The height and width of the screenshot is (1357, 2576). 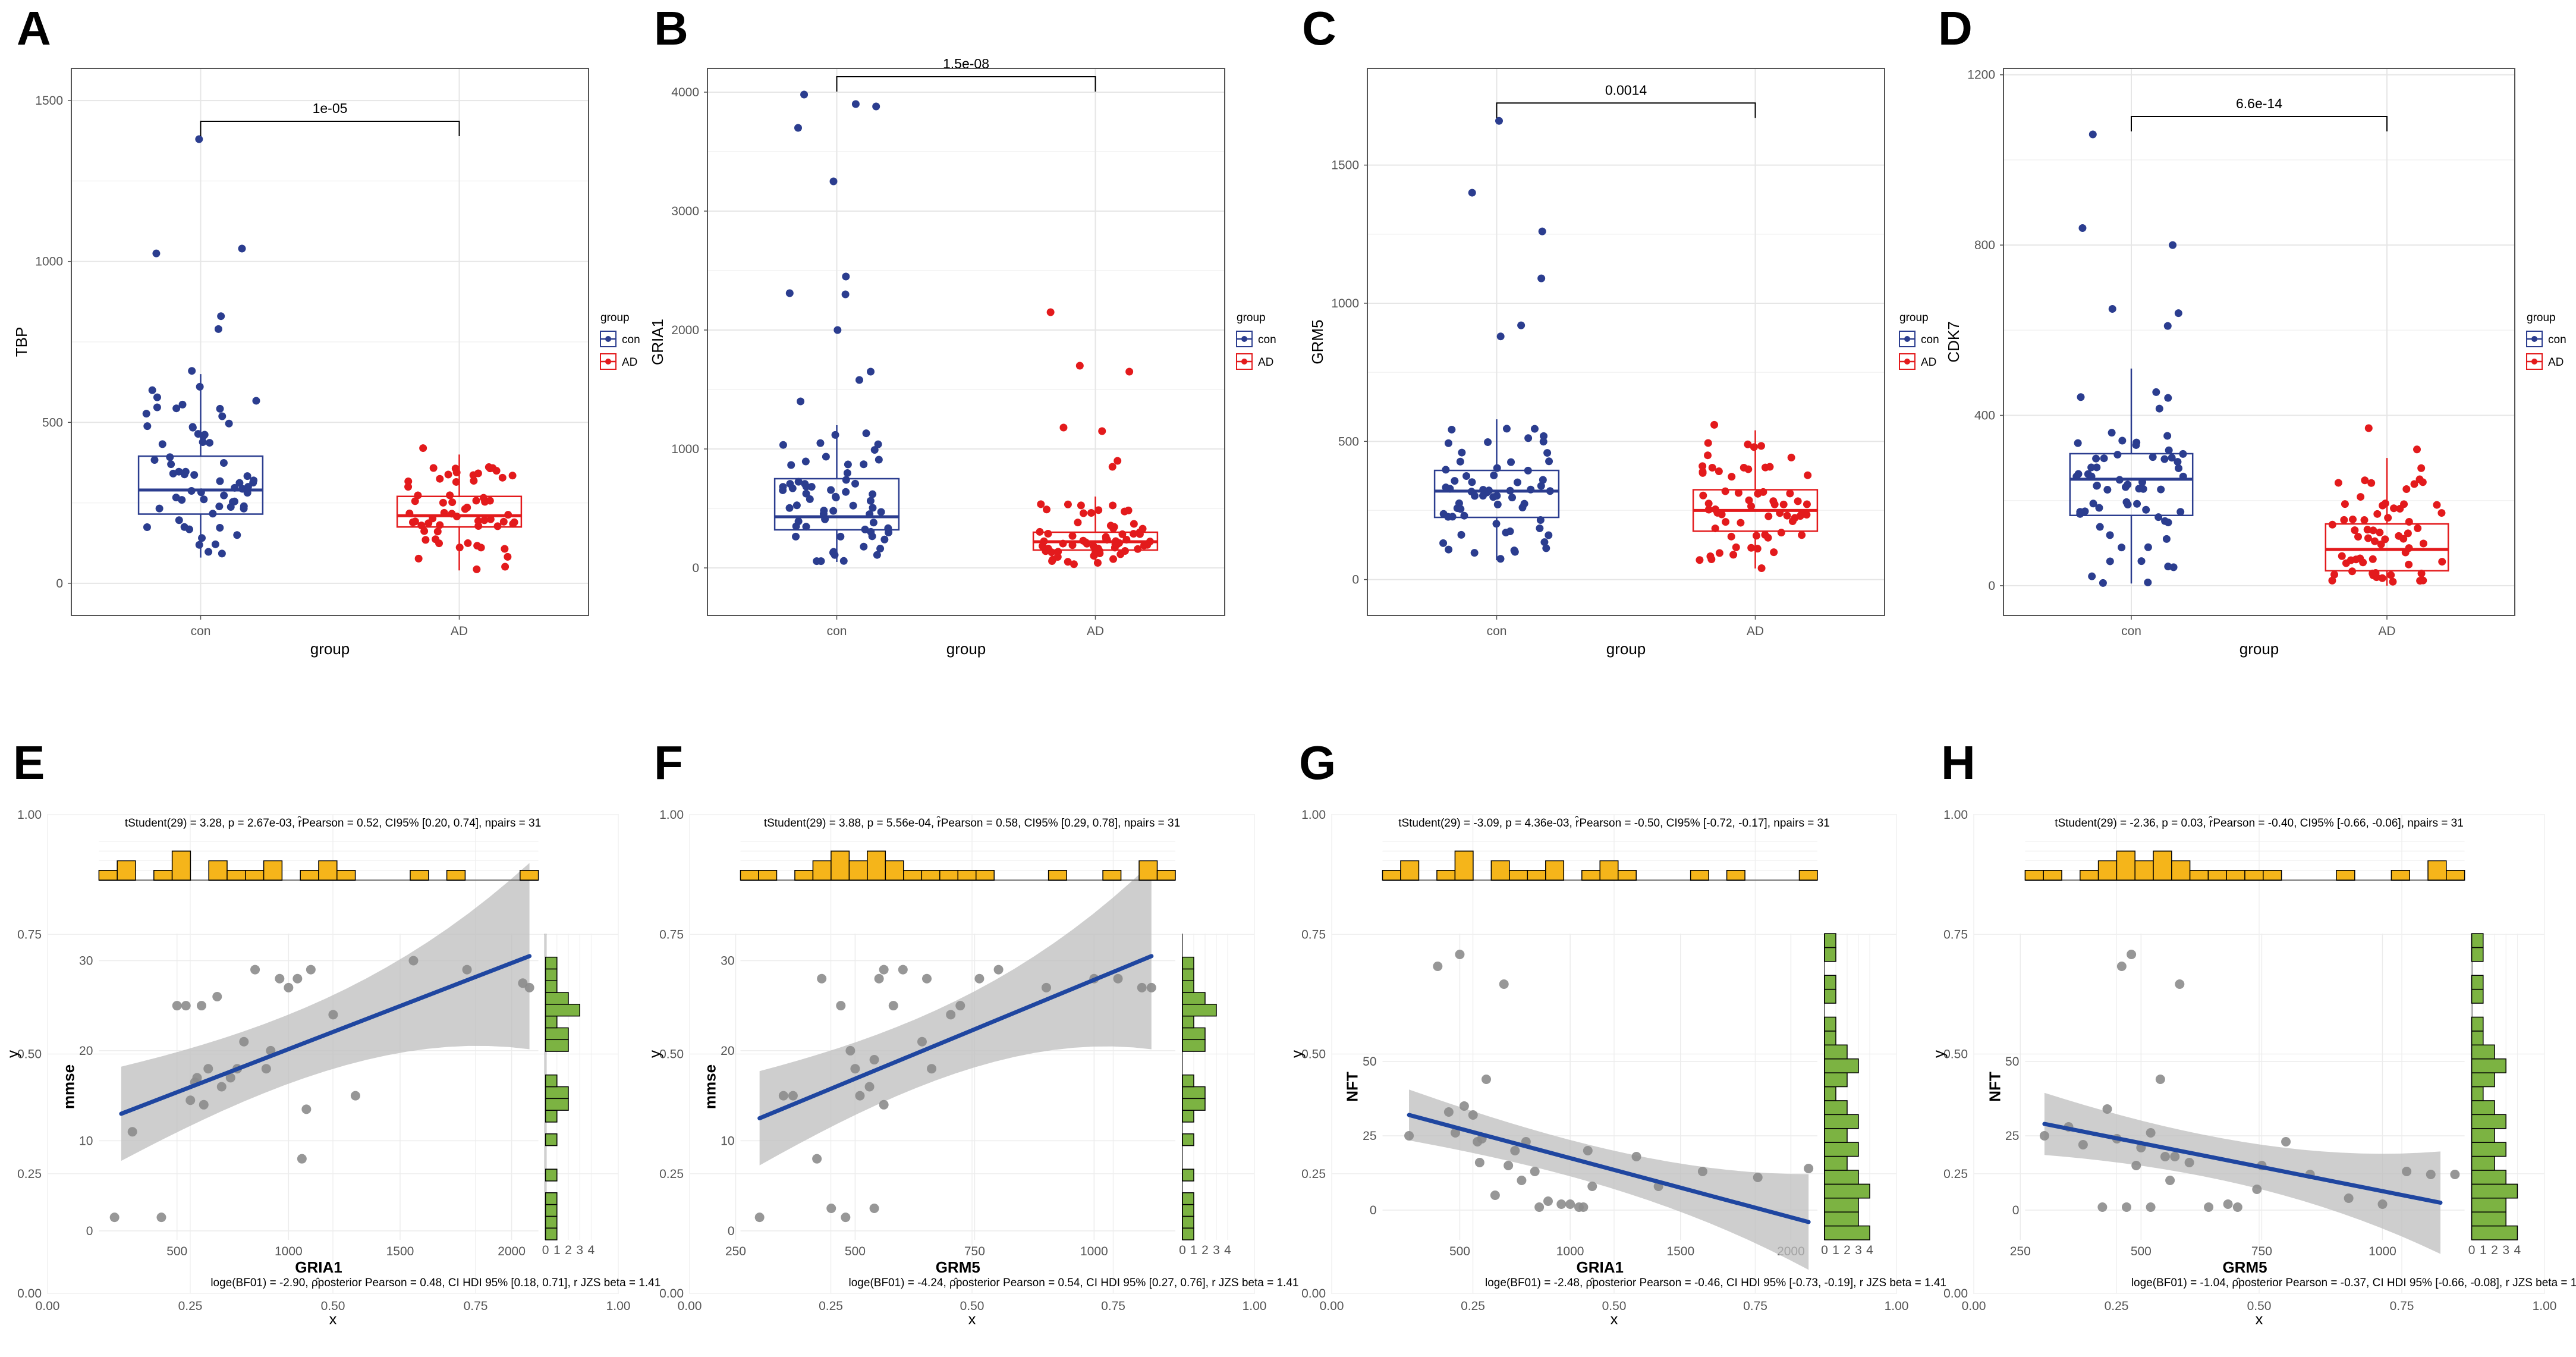 What do you see at coordinates (29, 1054) in the screenshot?
I see `outer-y-tick-label: 0.50` at bounding box center [29, 1054].